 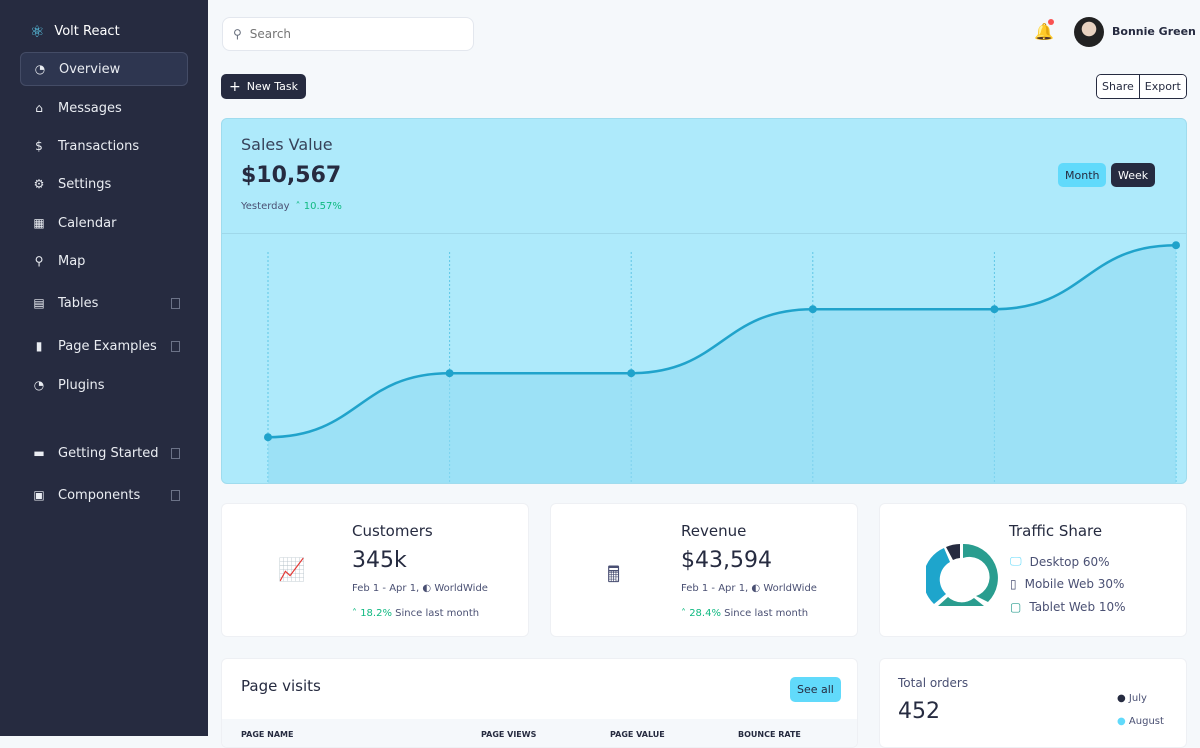 I want to click on new-task-button: + New Task, so click(x=263, y=86).